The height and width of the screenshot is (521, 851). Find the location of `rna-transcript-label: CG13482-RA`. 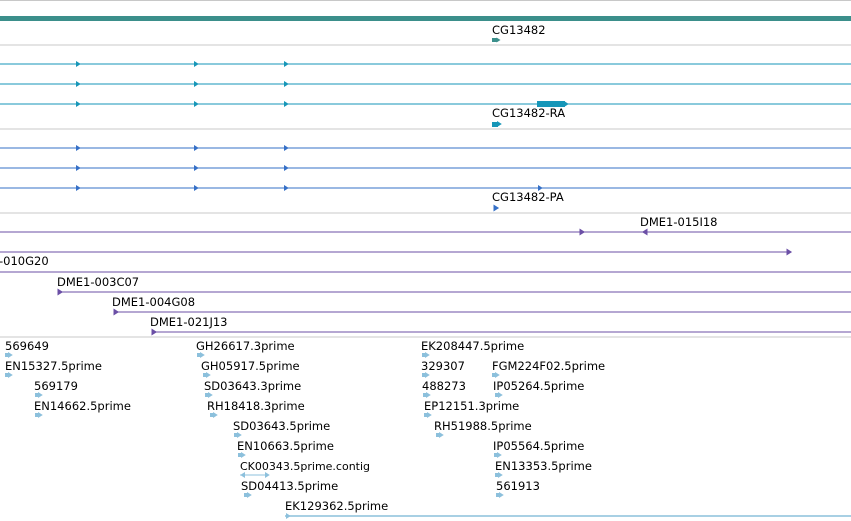

rna-transcript-label: CG13482-RA is located at coordinates (529, 113).